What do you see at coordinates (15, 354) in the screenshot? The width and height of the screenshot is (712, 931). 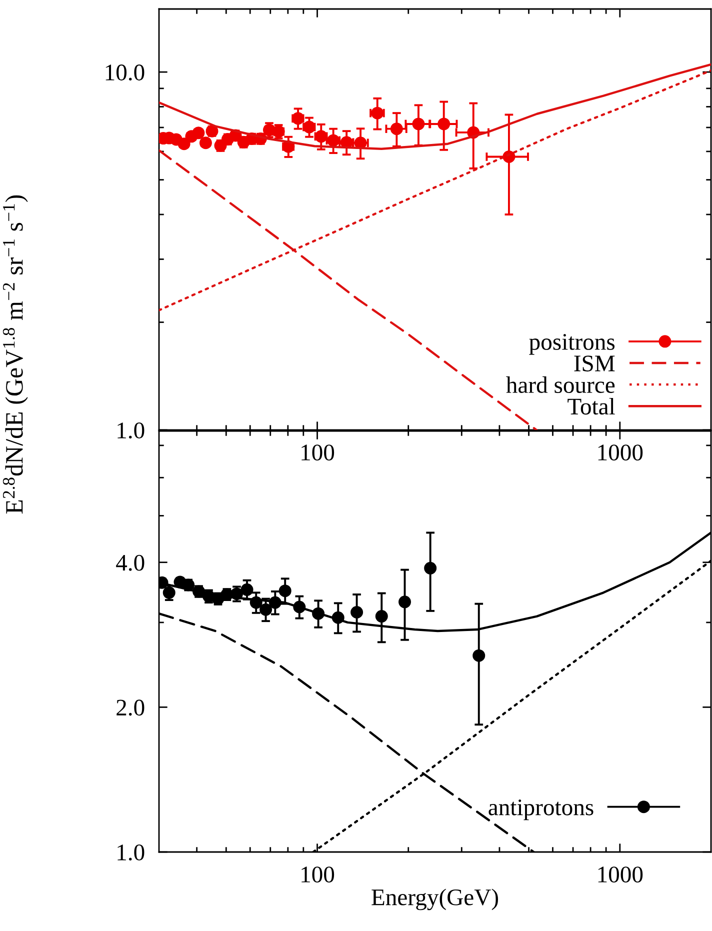 I see `text: E$^{2.8}$dN/dE (GeV$^{1.8}$ m$^{−2}$ sr$^{−1}$ s$^{−1}$)` at bounding box center [15, 354].